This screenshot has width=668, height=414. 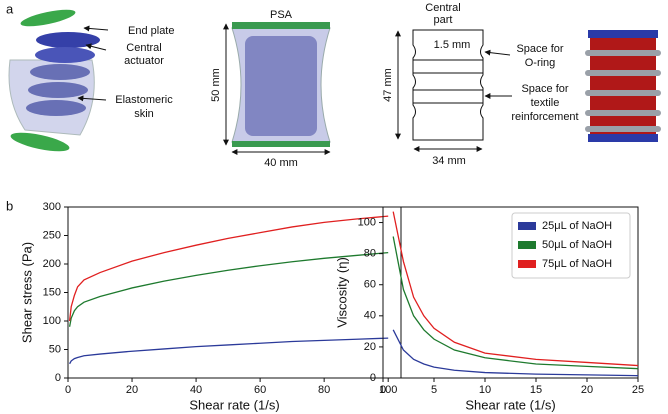 I want to click on y-tick-label: 40, so click(x=370, y=316).